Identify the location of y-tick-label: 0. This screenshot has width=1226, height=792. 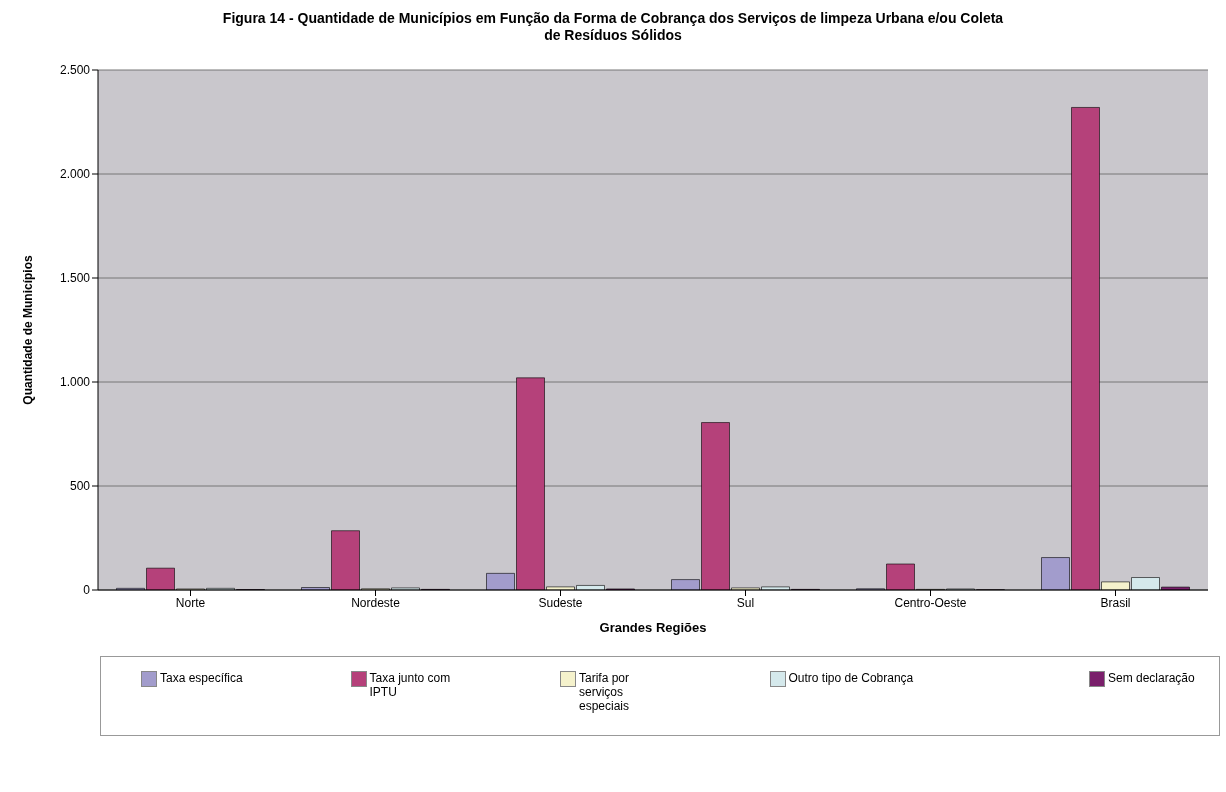
(87, 590).